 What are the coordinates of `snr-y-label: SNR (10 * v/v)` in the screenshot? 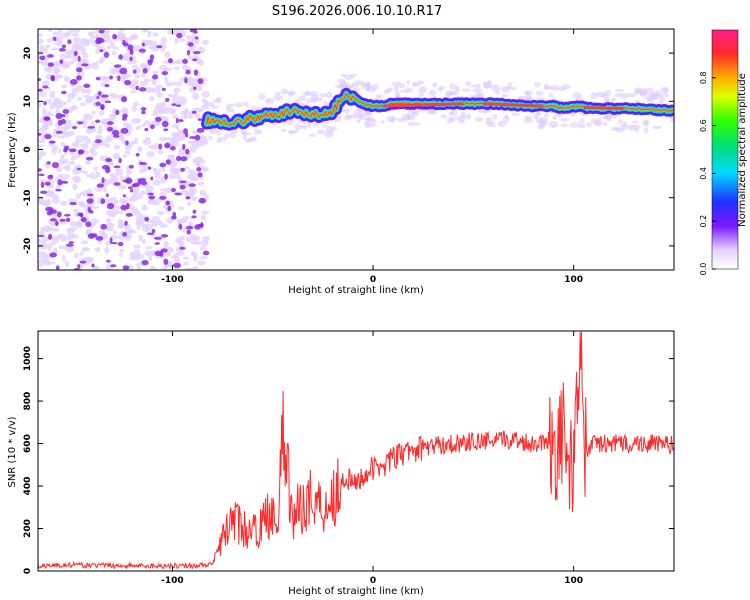 It's located at (12, 451).